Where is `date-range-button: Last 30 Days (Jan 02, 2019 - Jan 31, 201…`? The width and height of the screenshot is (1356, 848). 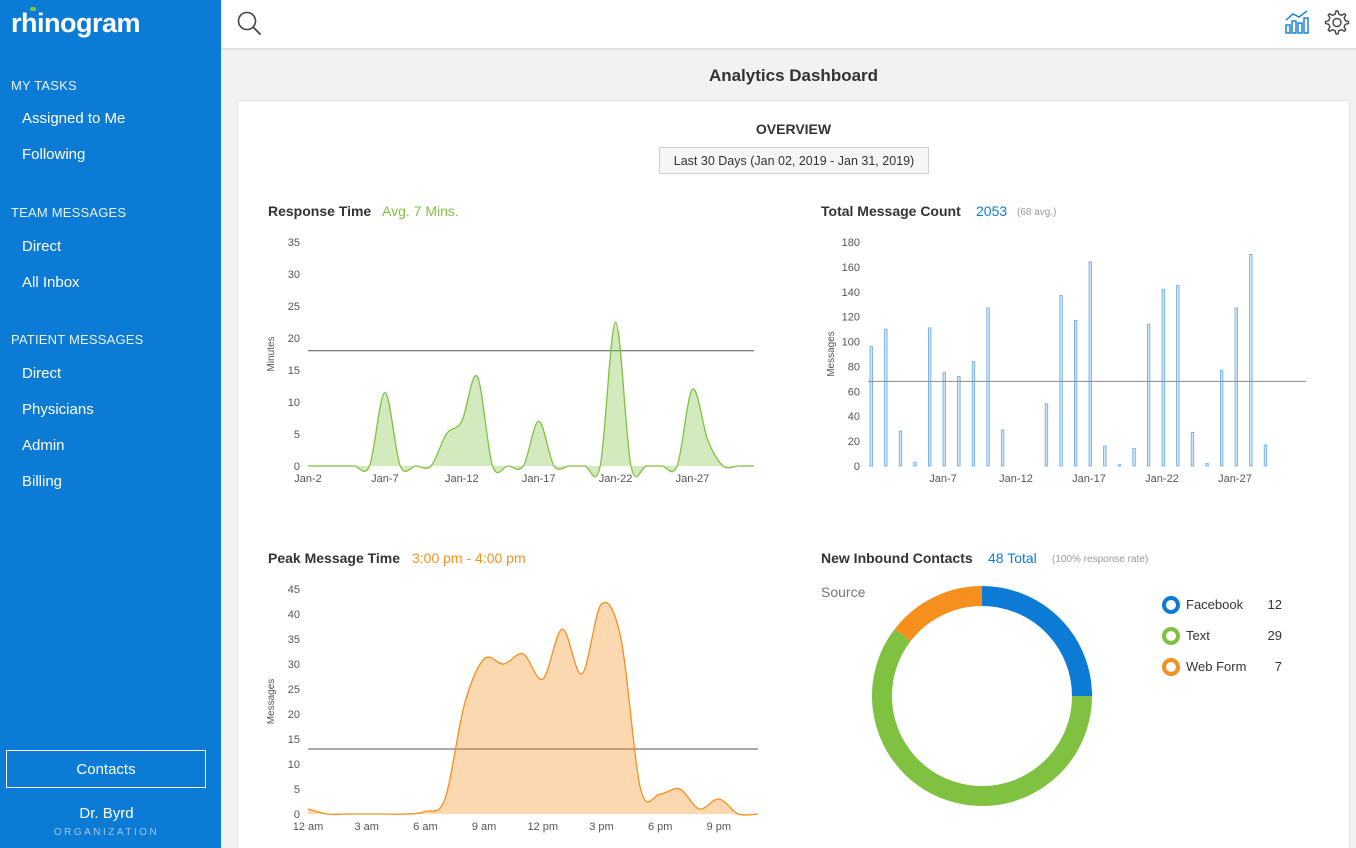 date-range-button: Last 30 Days (Jan 02, 2019 - Jan 31, 201… is located at coordinates (794, 160).